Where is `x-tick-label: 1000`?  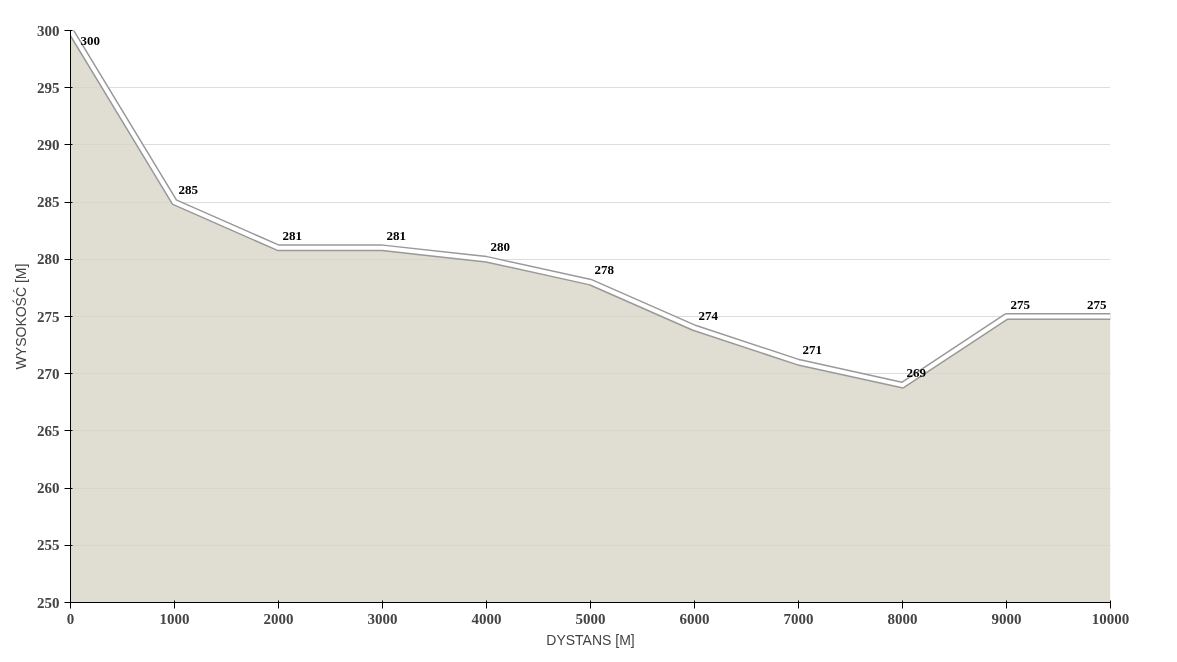 x-tick-label: 1000 is located at coordinates (174, 618).